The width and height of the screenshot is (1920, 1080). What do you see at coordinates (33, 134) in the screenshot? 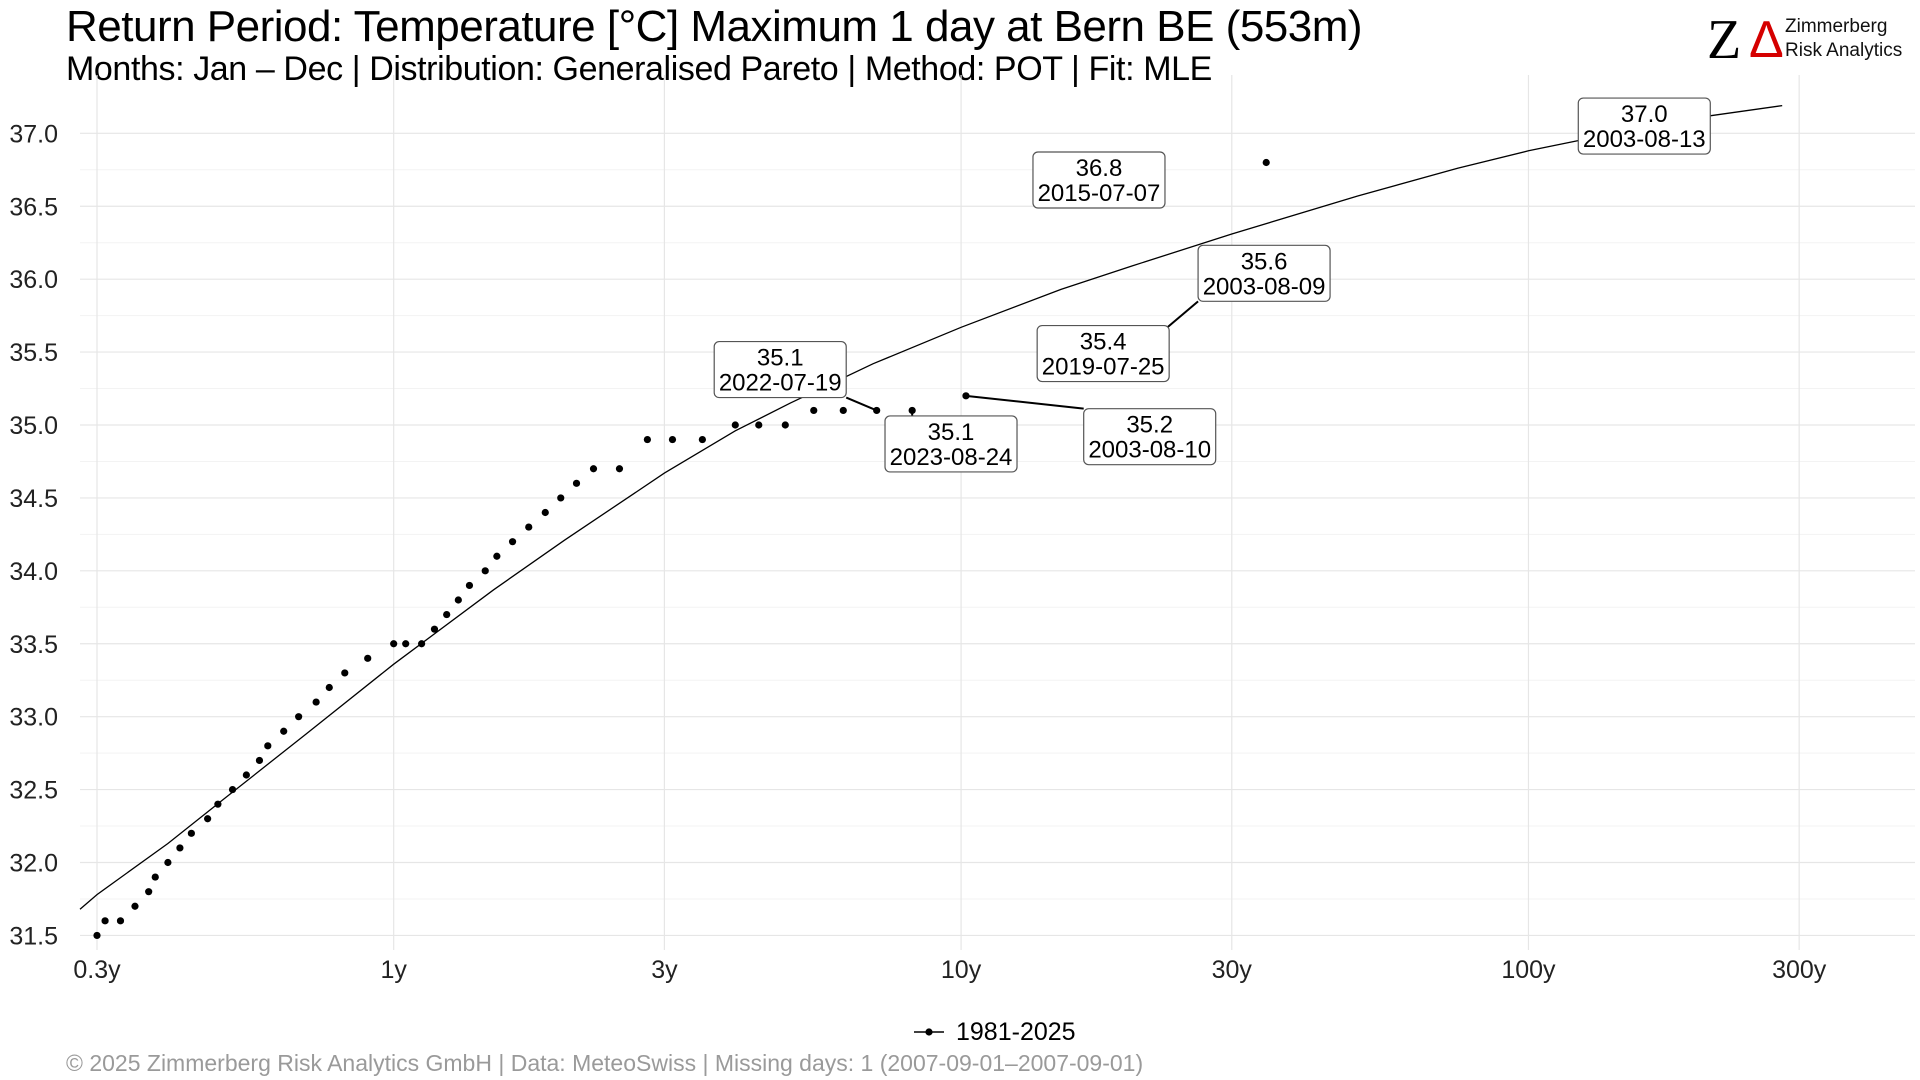
I see `y-tick-label: 37.0` at bounding box center [33, 134].